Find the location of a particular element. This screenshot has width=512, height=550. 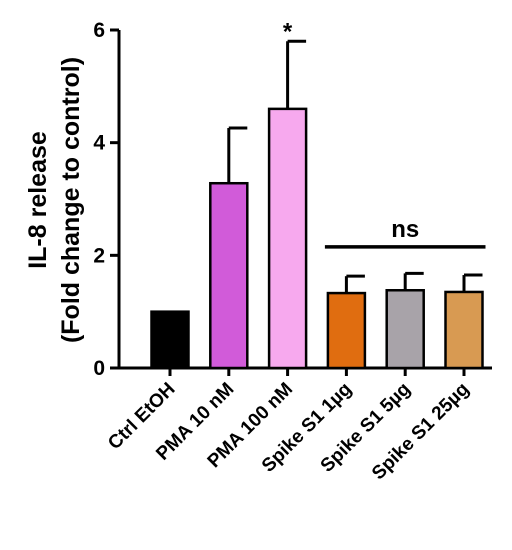

significance-label: ns is located at coordinates (405, 229).